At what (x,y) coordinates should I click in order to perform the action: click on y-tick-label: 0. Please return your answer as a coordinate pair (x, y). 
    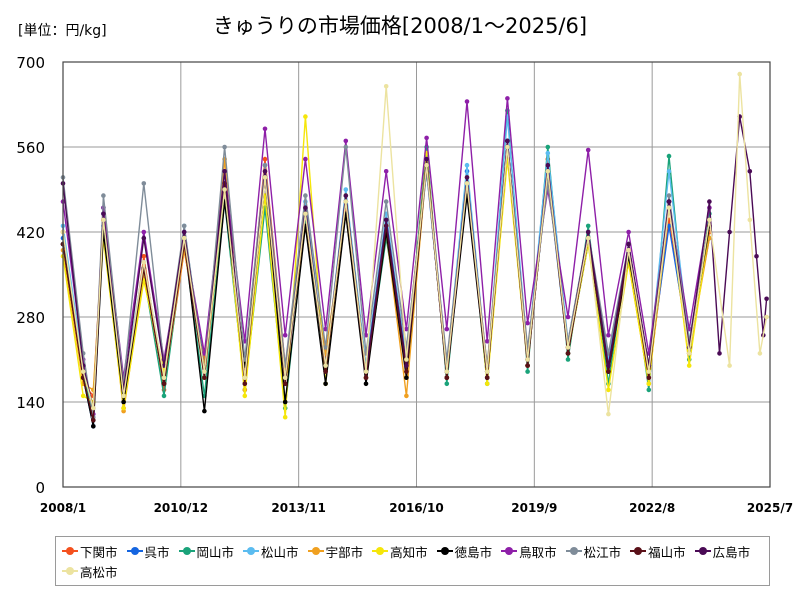
    Looking at the image, I should click on (40, 488).